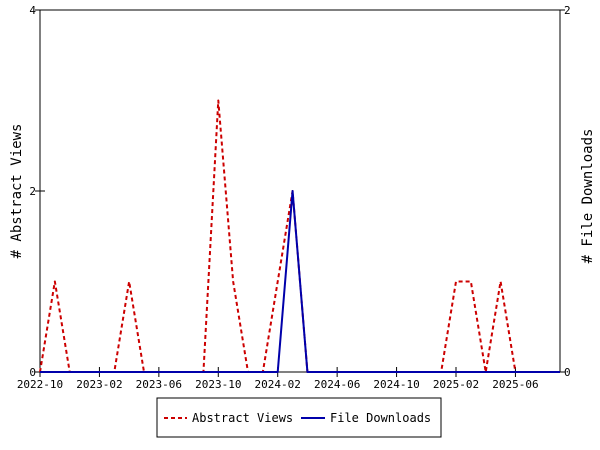  Describe the element at coordinates (242, 418) in the screenshot. I see `legend-label-abstract-views: Abstract Views` at that location.